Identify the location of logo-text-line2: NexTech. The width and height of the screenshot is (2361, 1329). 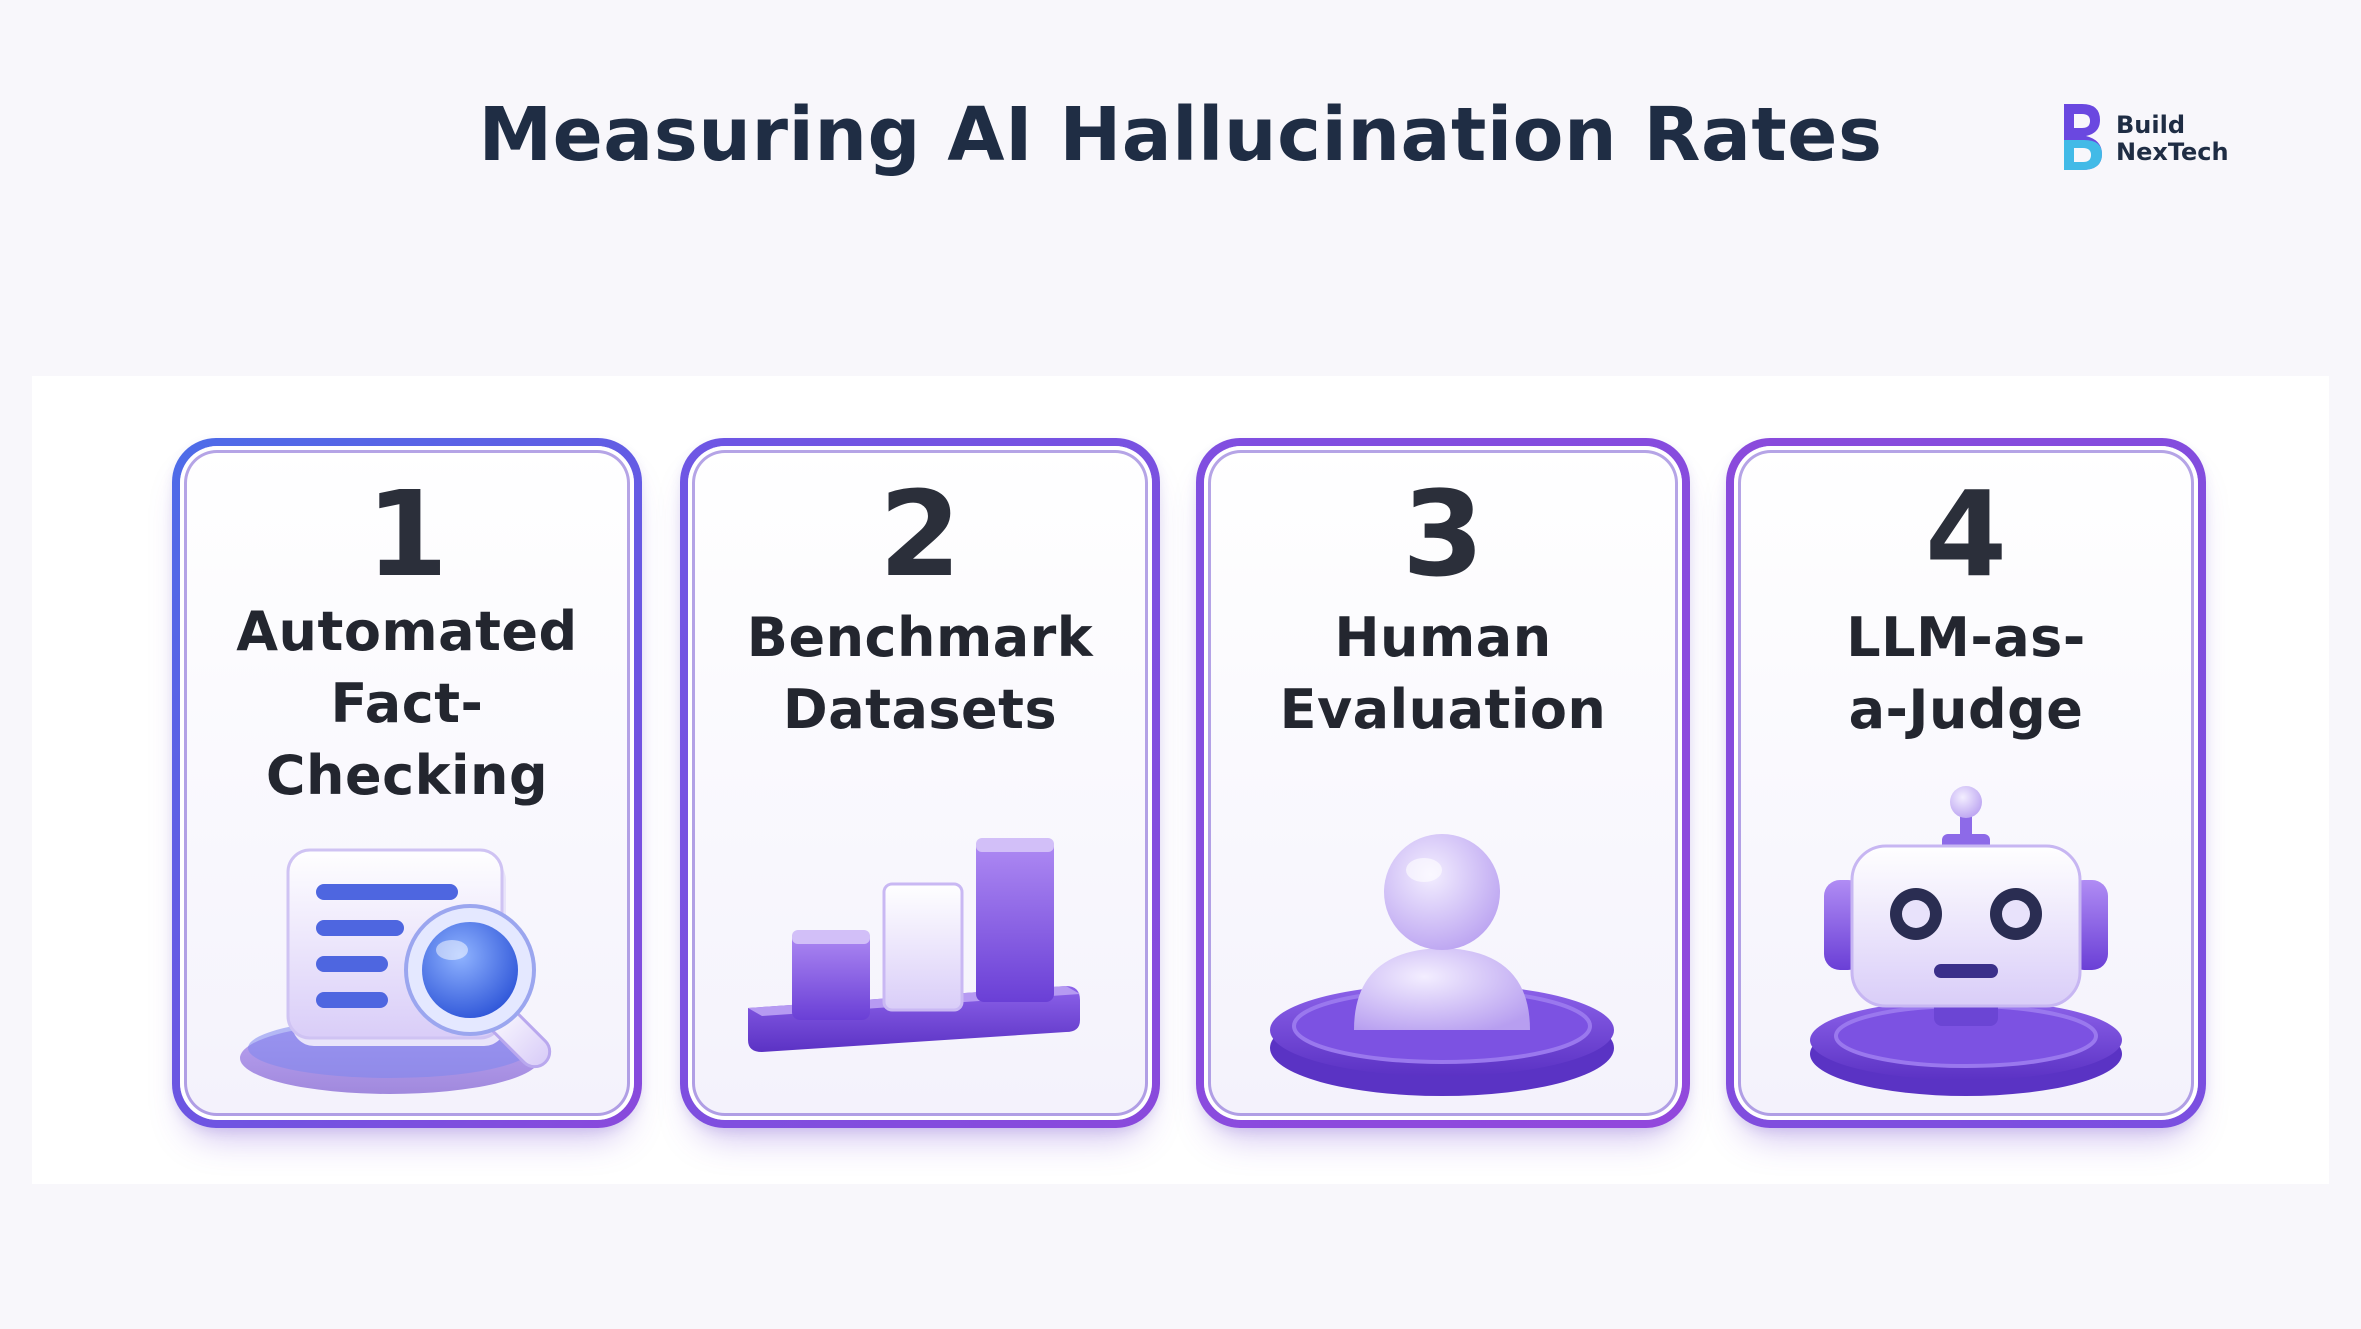
(2172, 152).